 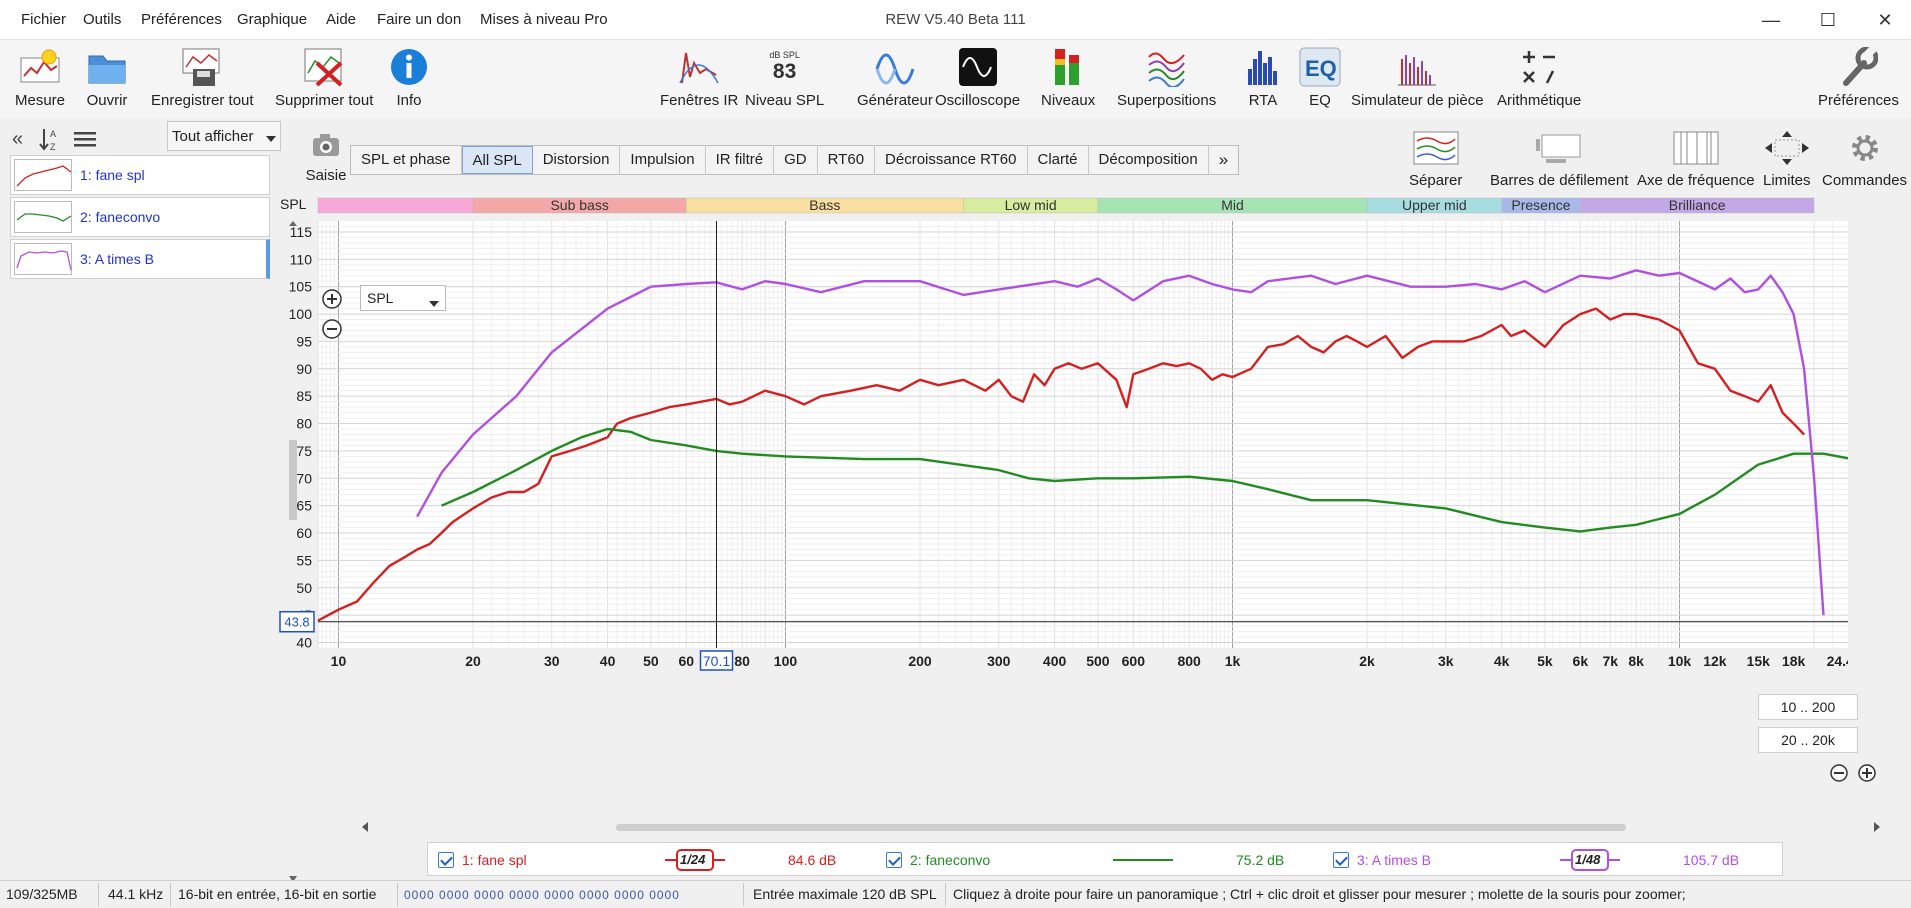 I want to click on collapse-left-icon: «, so click(x=18, y=139).